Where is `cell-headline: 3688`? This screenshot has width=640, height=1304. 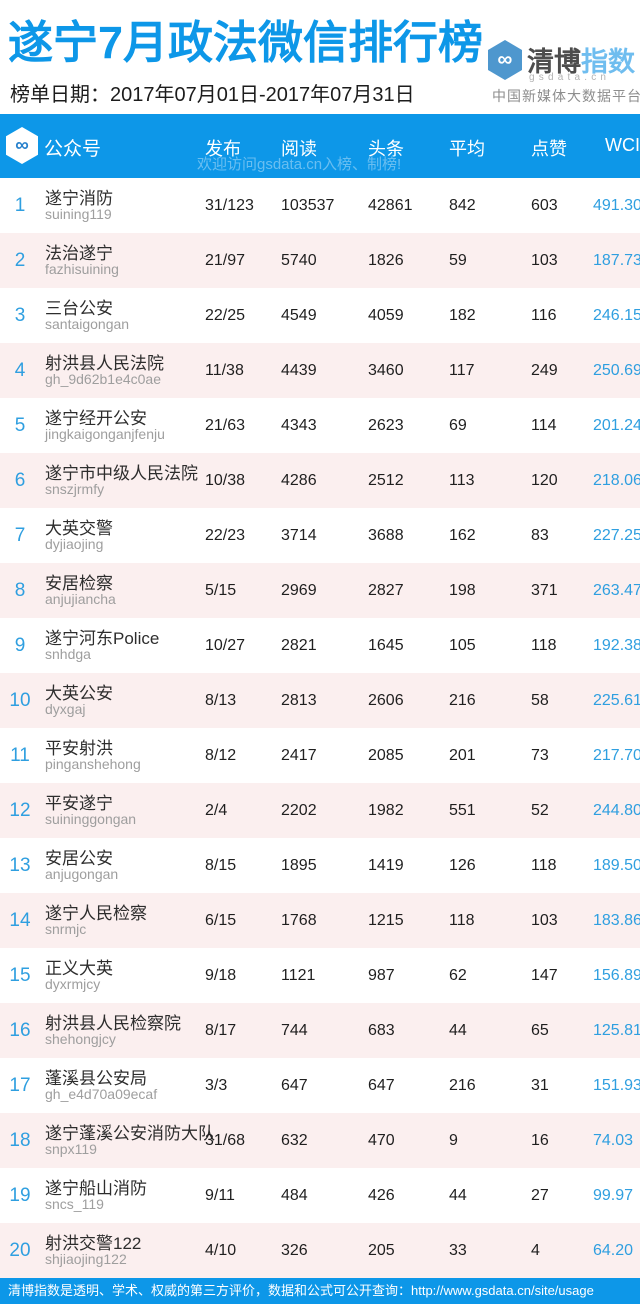 cell-headline: 3688 is located at coordinates (386, 535).